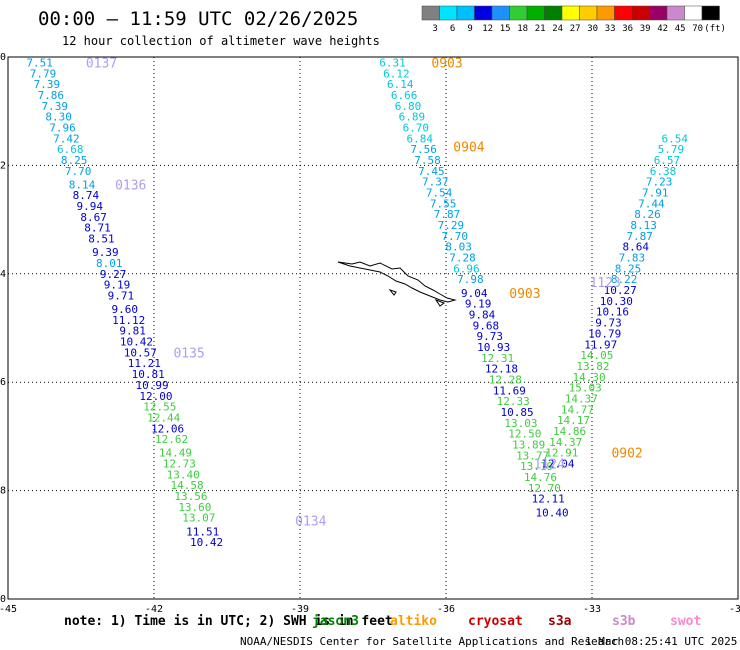 Image resolution: width=740 pixels, height=650 pixels. I want to click on colorbar: 3 6 9 12 15 18 21 24 27 30 33 36 39 42 45 70 (ft), so click(573, 19).